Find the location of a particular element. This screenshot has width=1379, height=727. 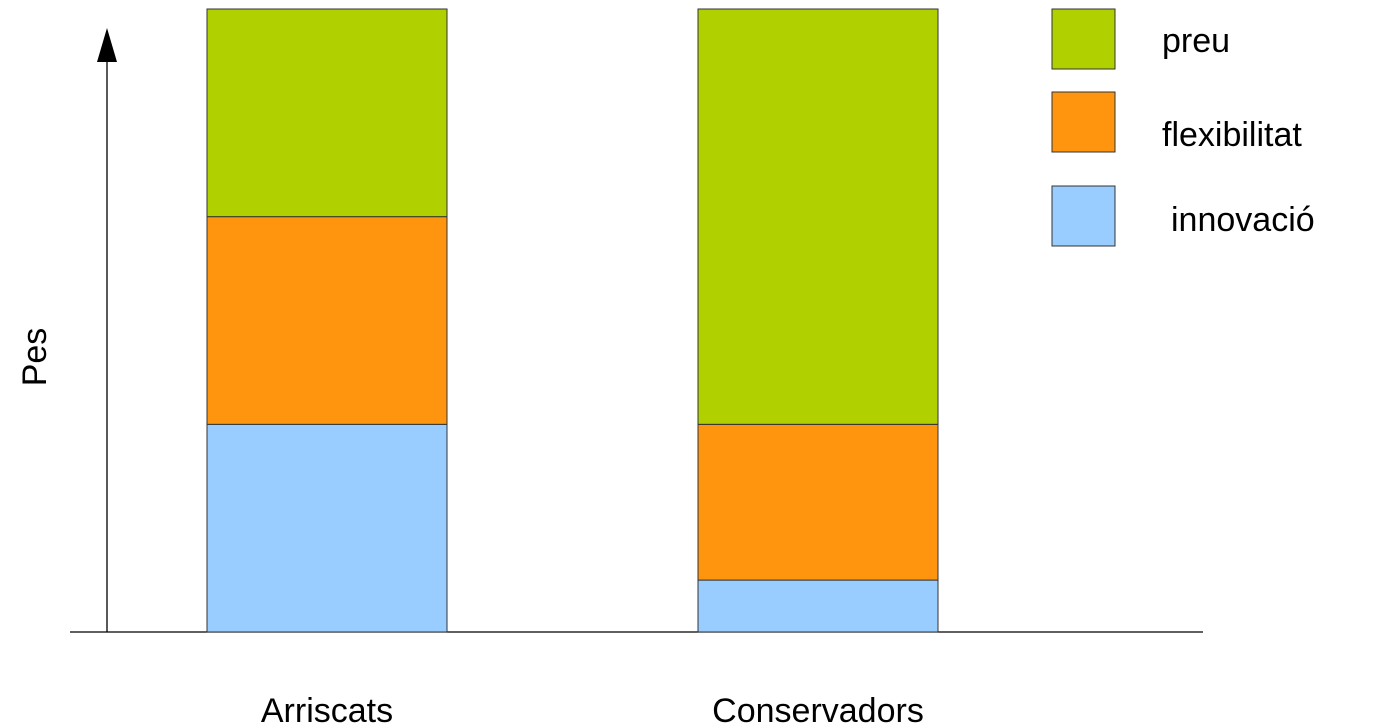

x-tick-label: Conservadors is located at coordinates (818, 709).